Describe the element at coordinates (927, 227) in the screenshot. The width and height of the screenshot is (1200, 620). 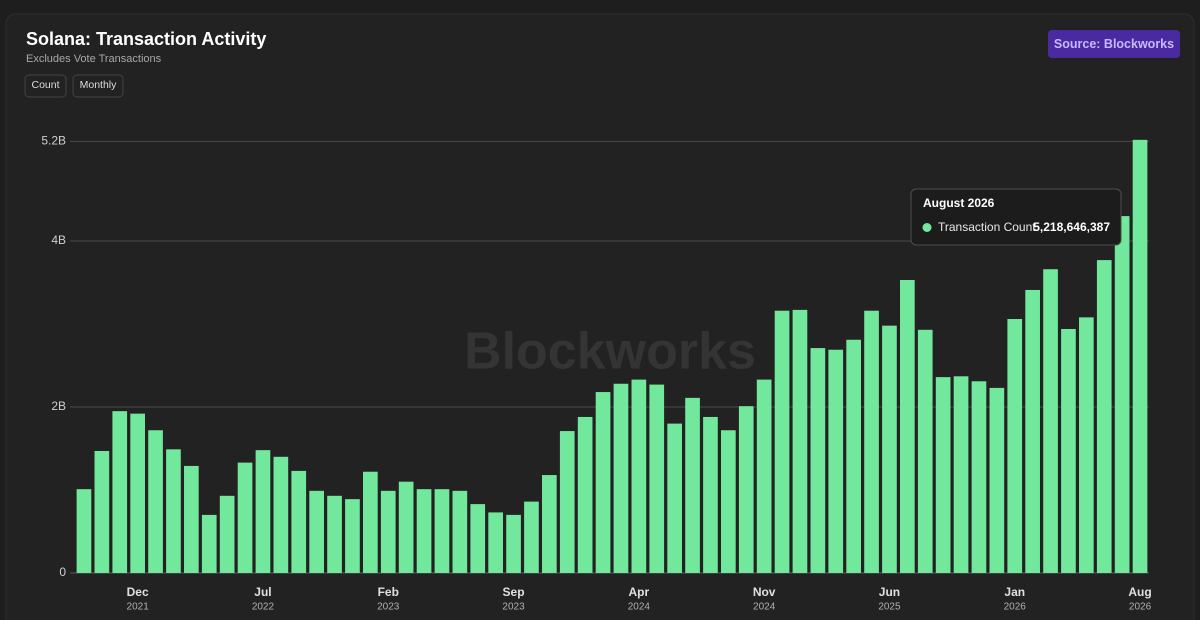
I see `tooltip-legend-dot` at that location.